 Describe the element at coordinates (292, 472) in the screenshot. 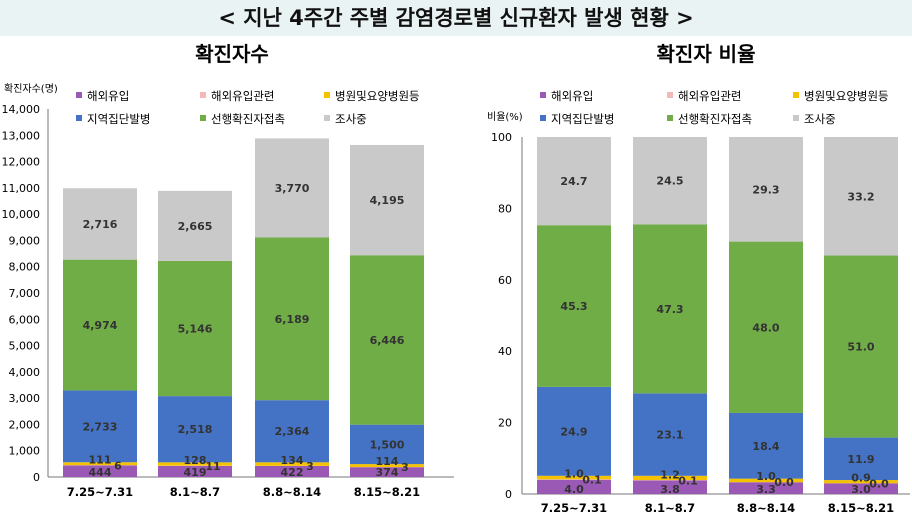

I see `data-label: 422` at that location.